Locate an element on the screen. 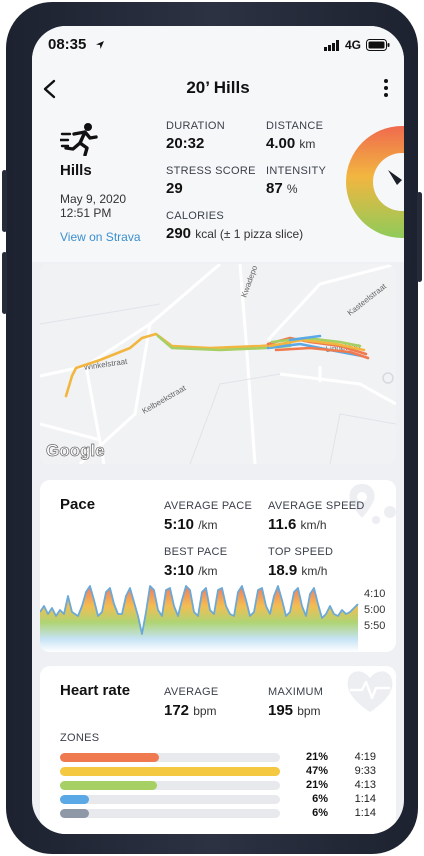 The image size is (424, 856). distance-value: 4.00 is located at coordinates (281, 143).